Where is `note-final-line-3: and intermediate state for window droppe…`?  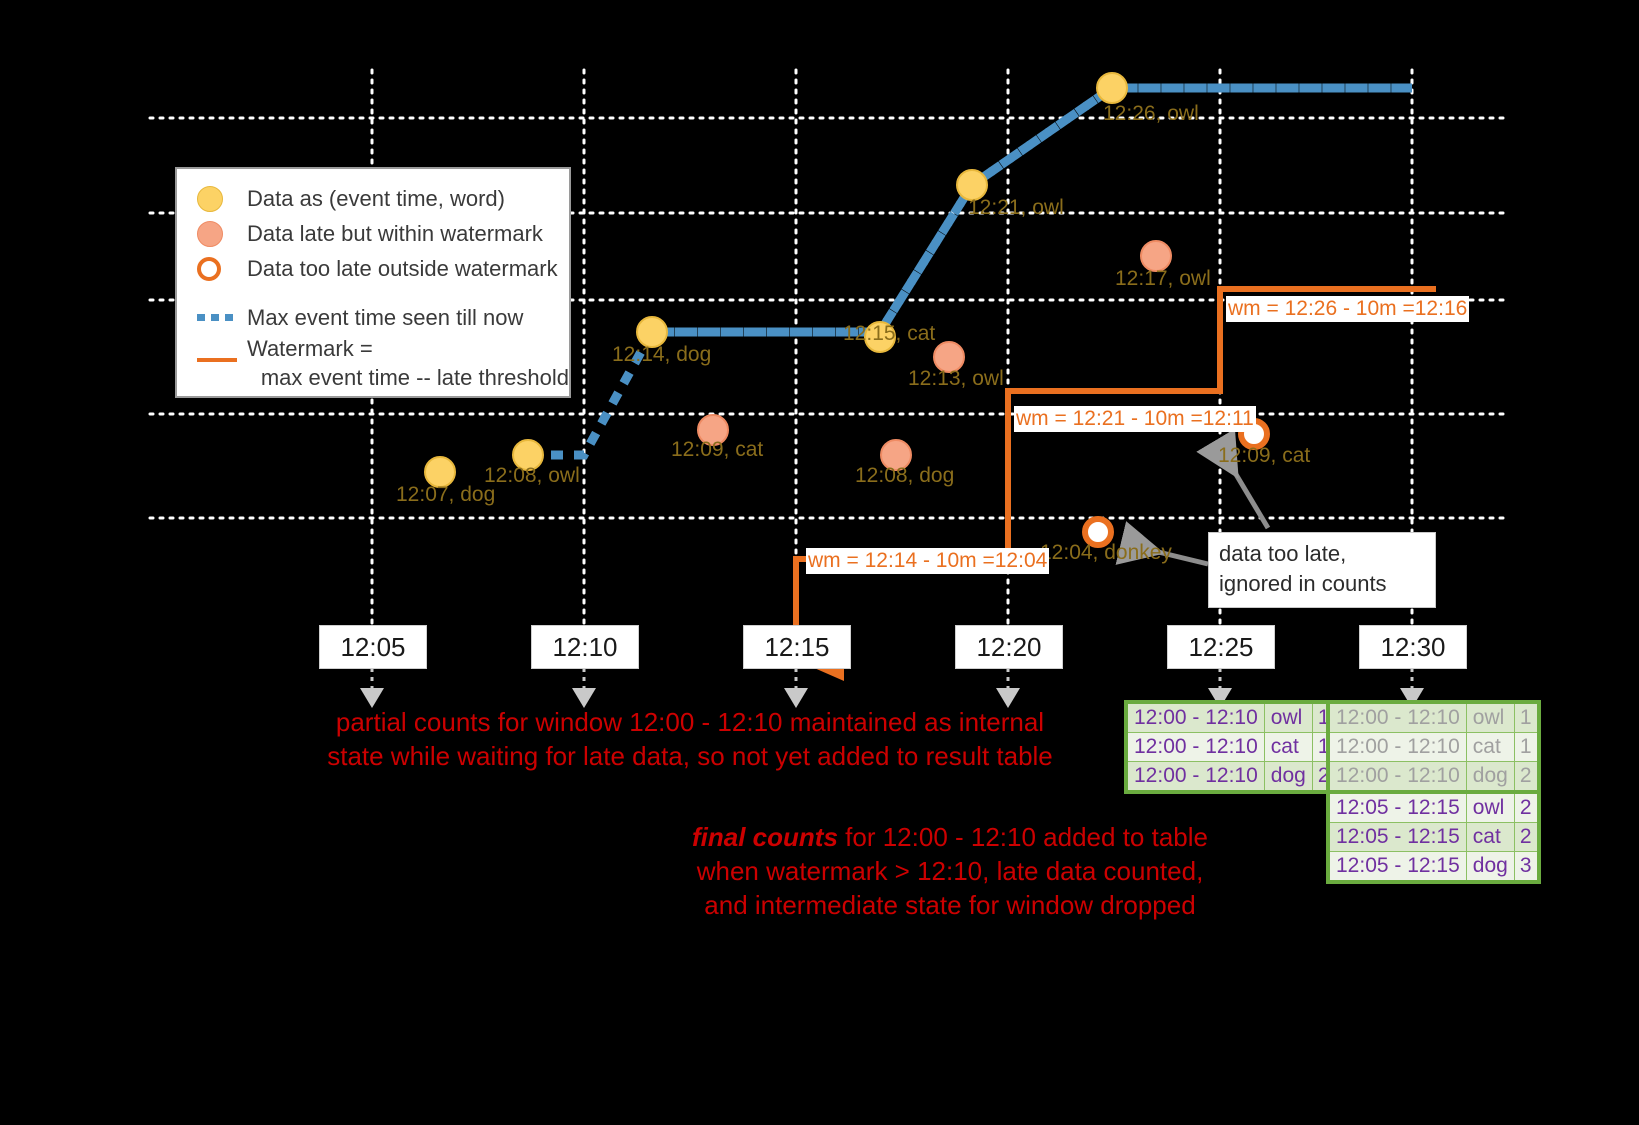
note-final-line-3: and intermediate state for window droppe… is located at coordinates (950, 905).